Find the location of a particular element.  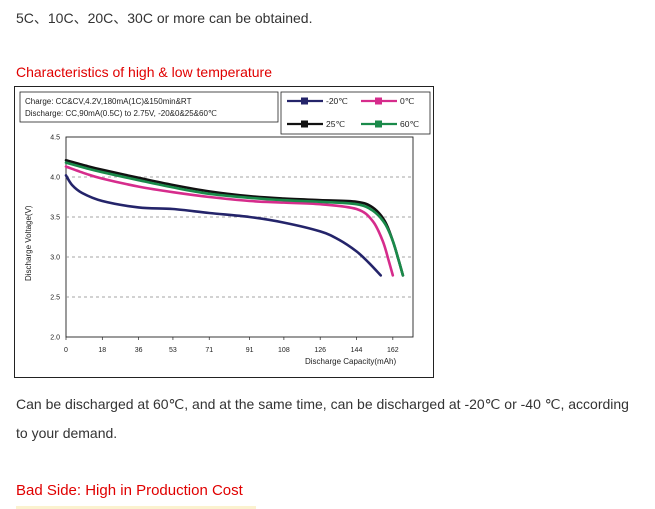

highlight-strip is located at coordinates (136, 507).